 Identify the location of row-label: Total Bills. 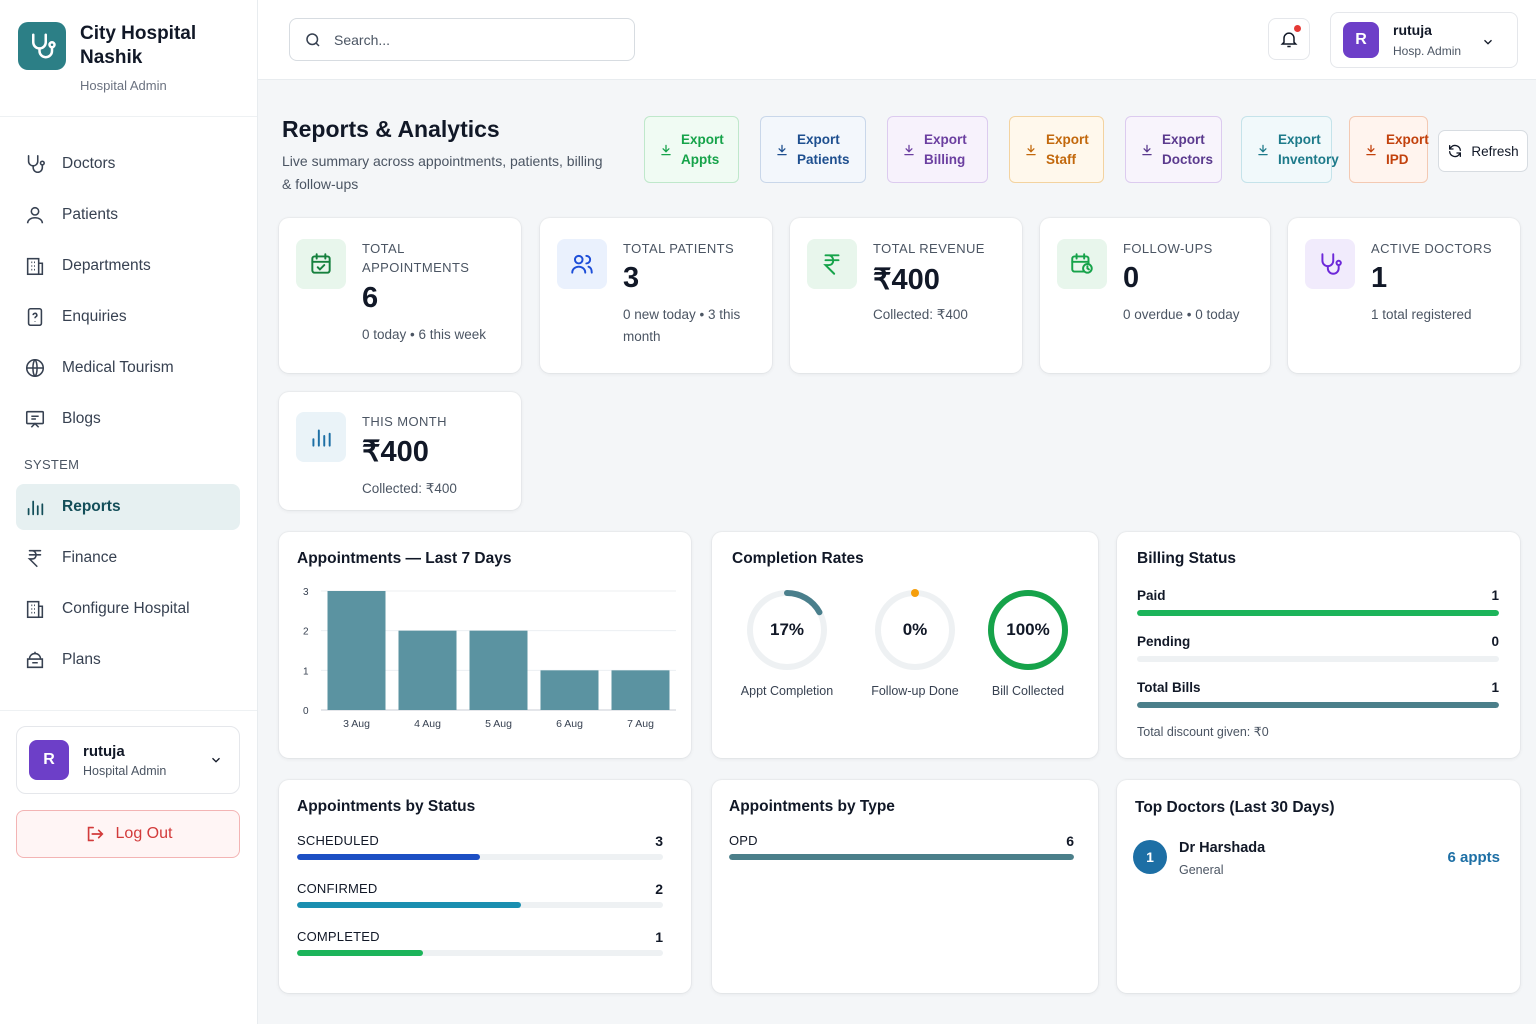
(1169, 687).